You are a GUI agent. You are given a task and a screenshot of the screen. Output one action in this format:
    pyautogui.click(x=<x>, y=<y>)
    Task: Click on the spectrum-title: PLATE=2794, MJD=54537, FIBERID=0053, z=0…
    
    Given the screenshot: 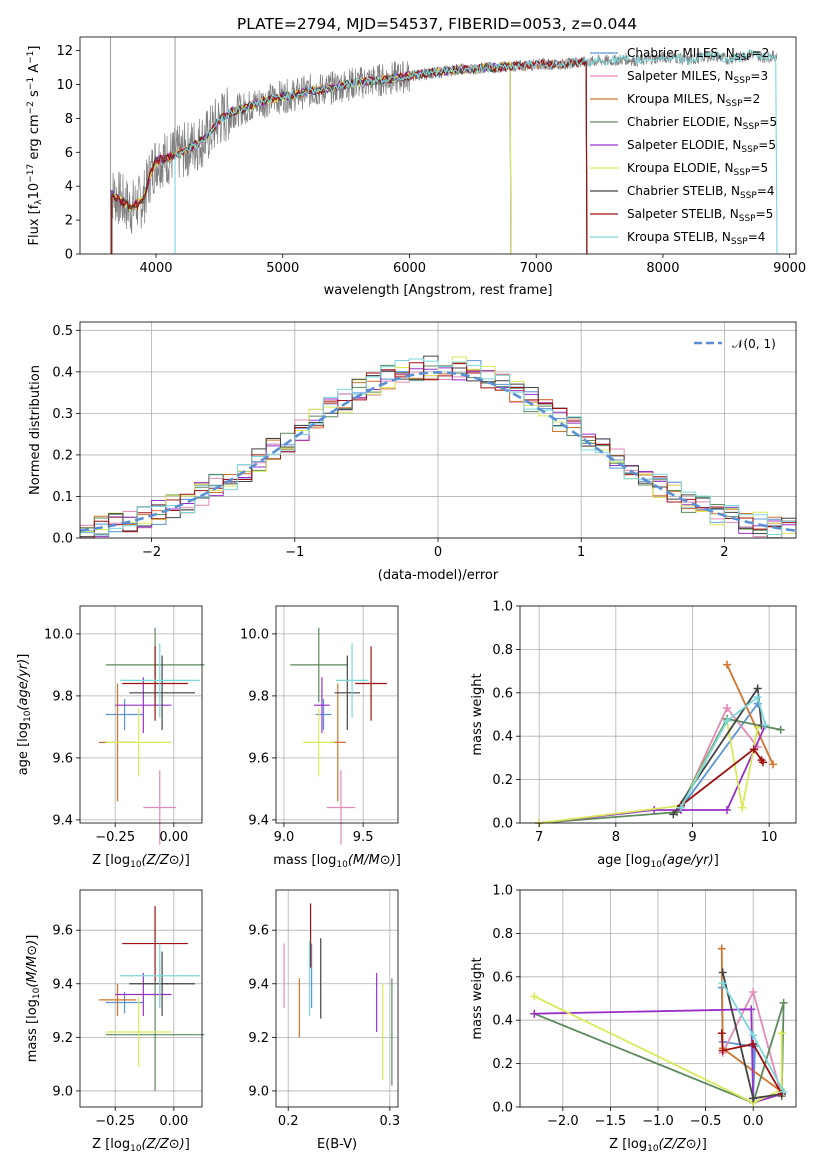 What is the action you would take?
    pyautogui.click(x=437, y=24)
    